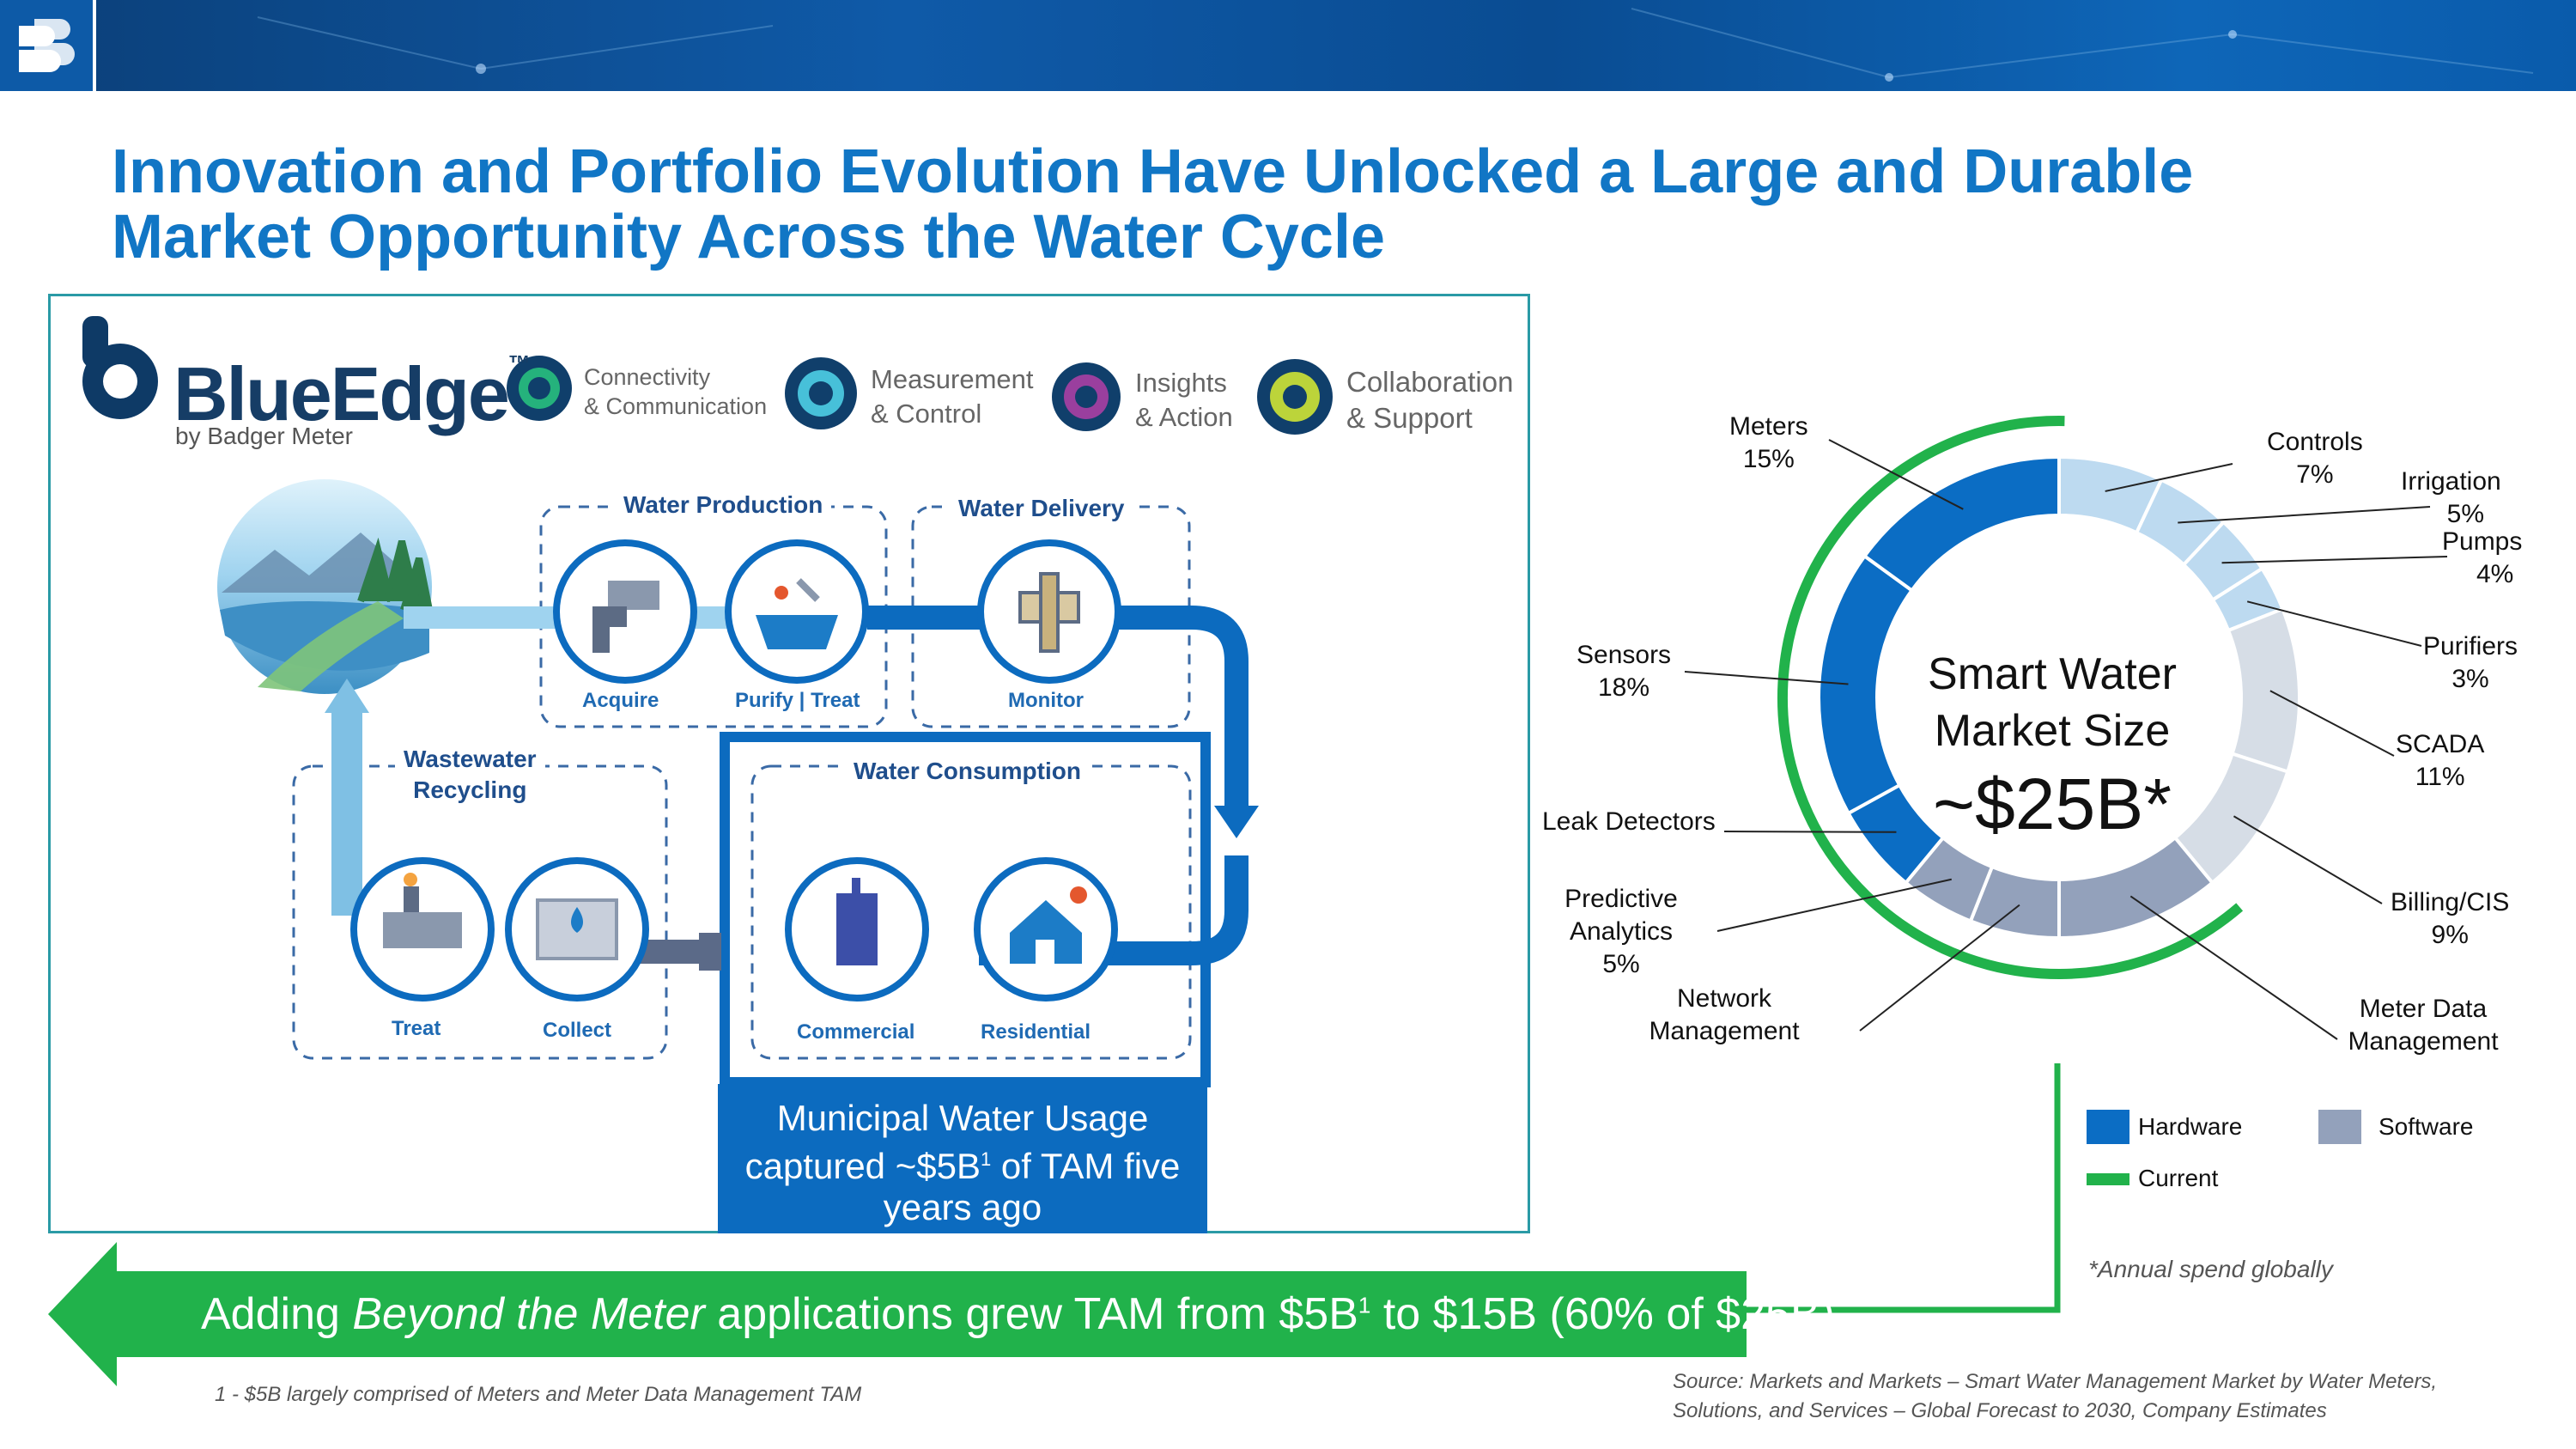  What do you see at coordinates (2450, 935) in the screenshot?
I see `label-billing-value: 9%` at bounding box center [2450, 935].